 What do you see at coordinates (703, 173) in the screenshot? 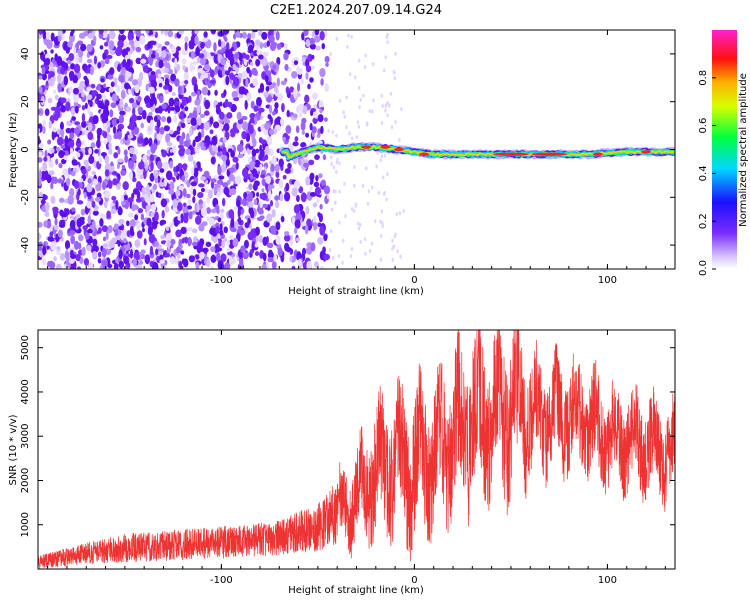
I see `colorbar-tick-label: 0.4` at bounding box center [703, 173].